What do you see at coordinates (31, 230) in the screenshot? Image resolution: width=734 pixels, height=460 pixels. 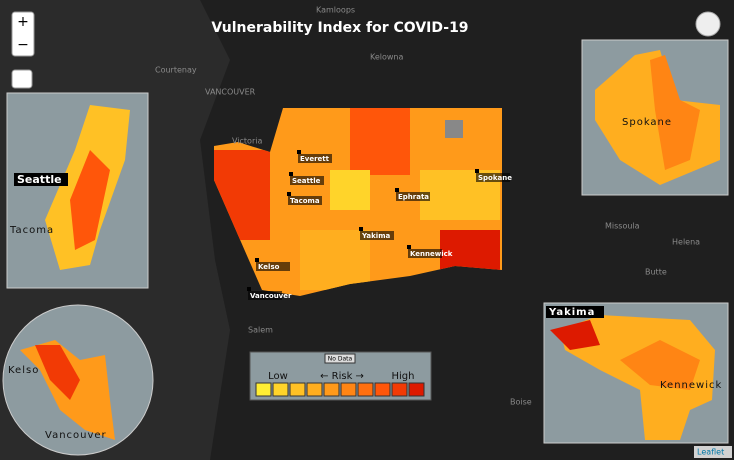 I see `inset-label: Tacoma` at bounding box center [31, 230].